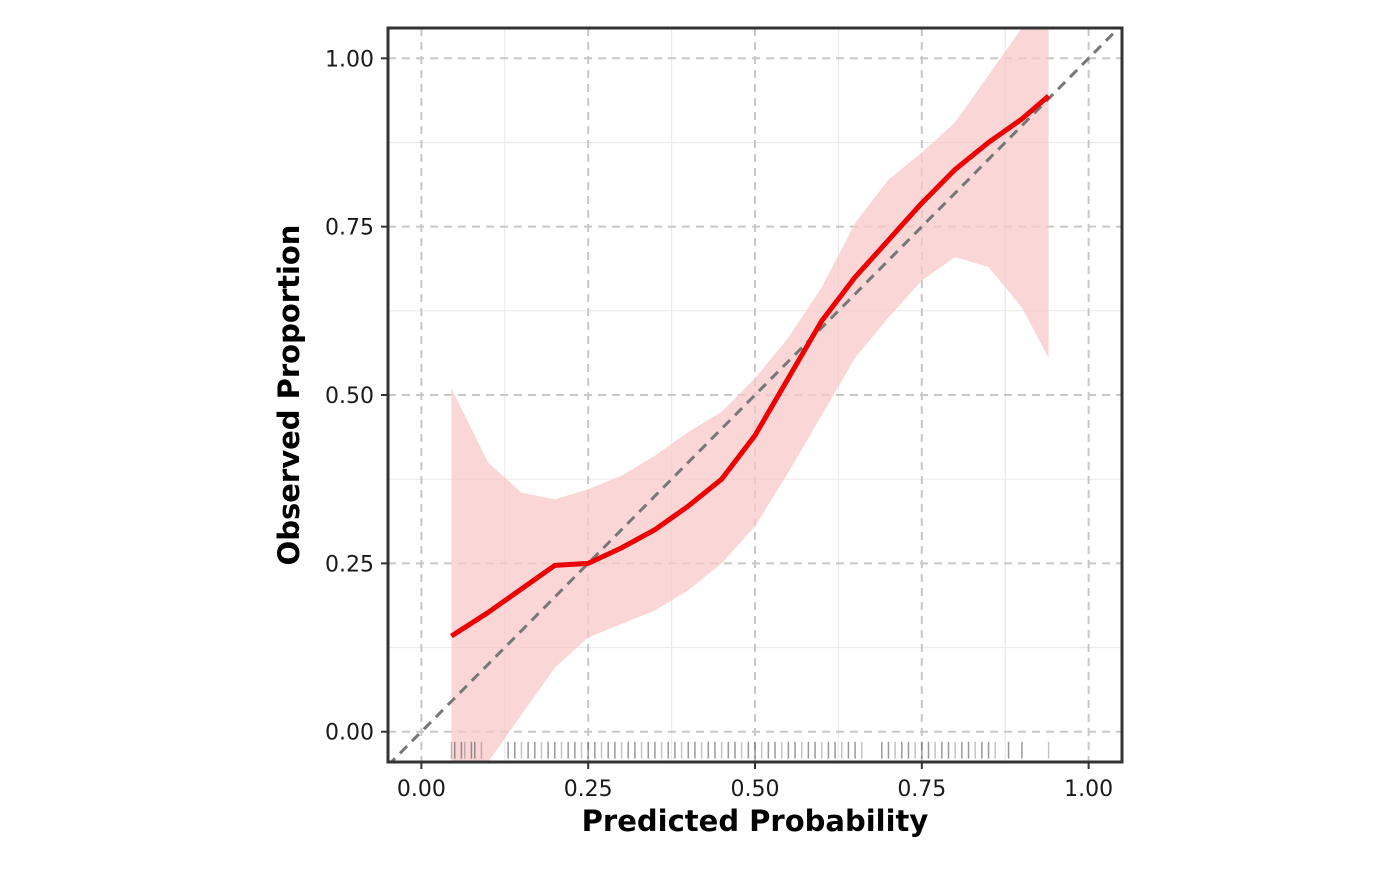 This screenshot has width=1400, height=871. Describe the element at coordinates (921, 789) in the screenshot. I see `x-tick-label: 0.75` at that location.